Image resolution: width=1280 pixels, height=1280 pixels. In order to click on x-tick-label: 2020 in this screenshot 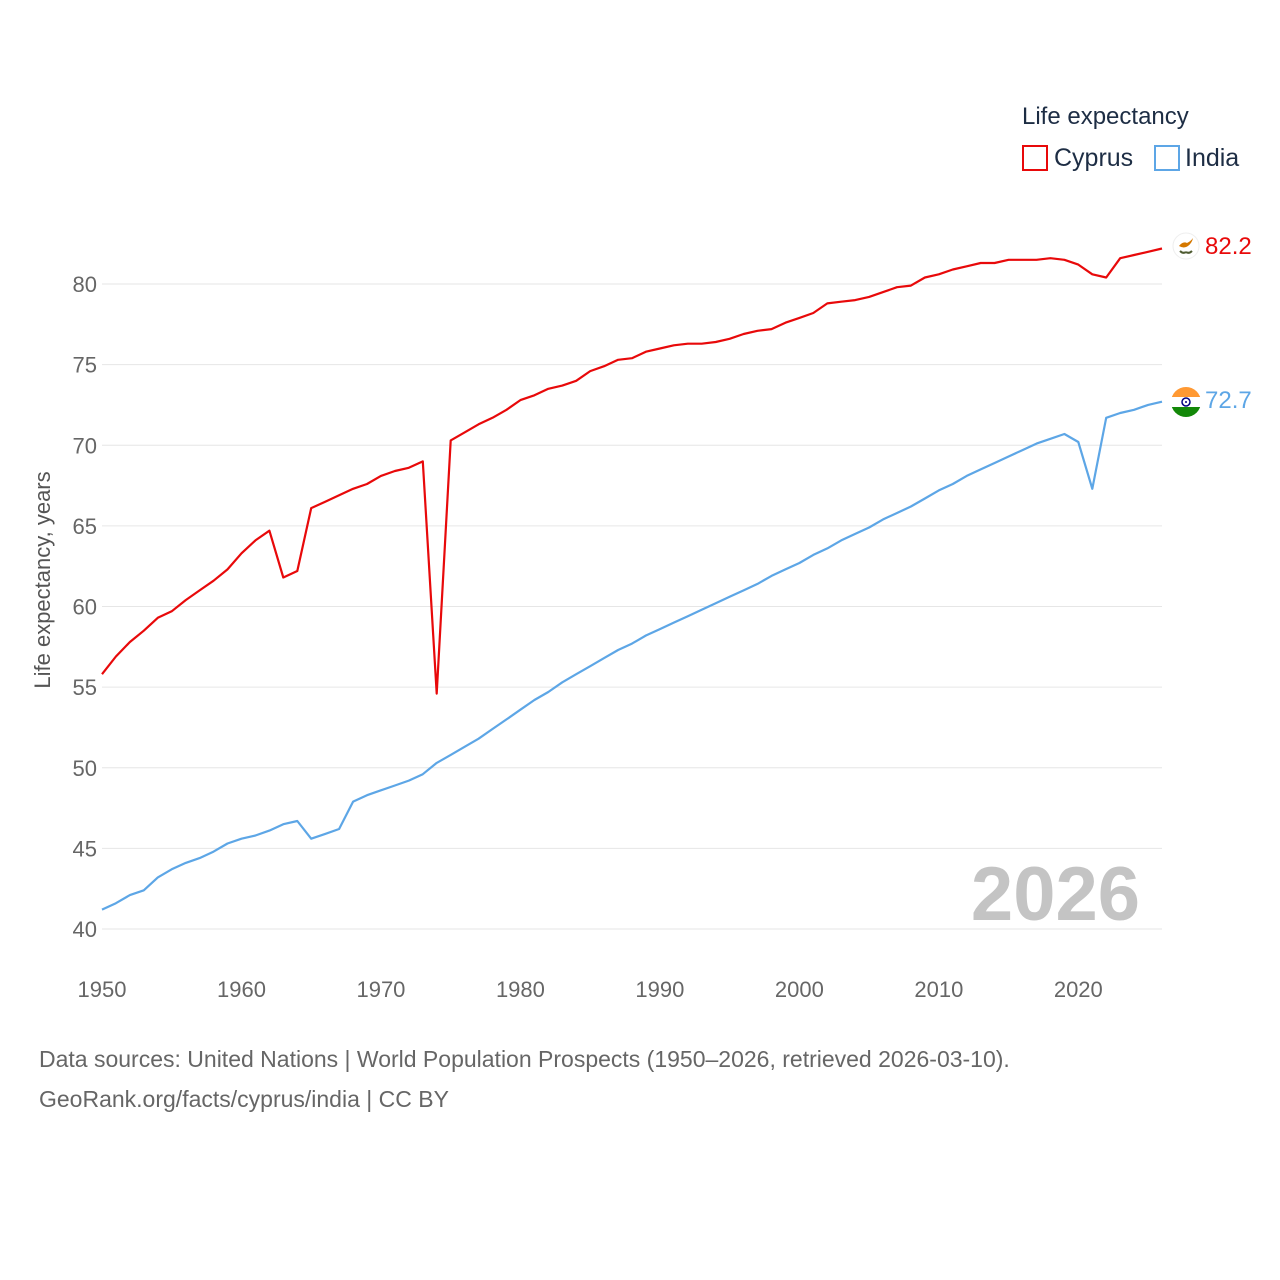, I will do `click(1078, 989)`.